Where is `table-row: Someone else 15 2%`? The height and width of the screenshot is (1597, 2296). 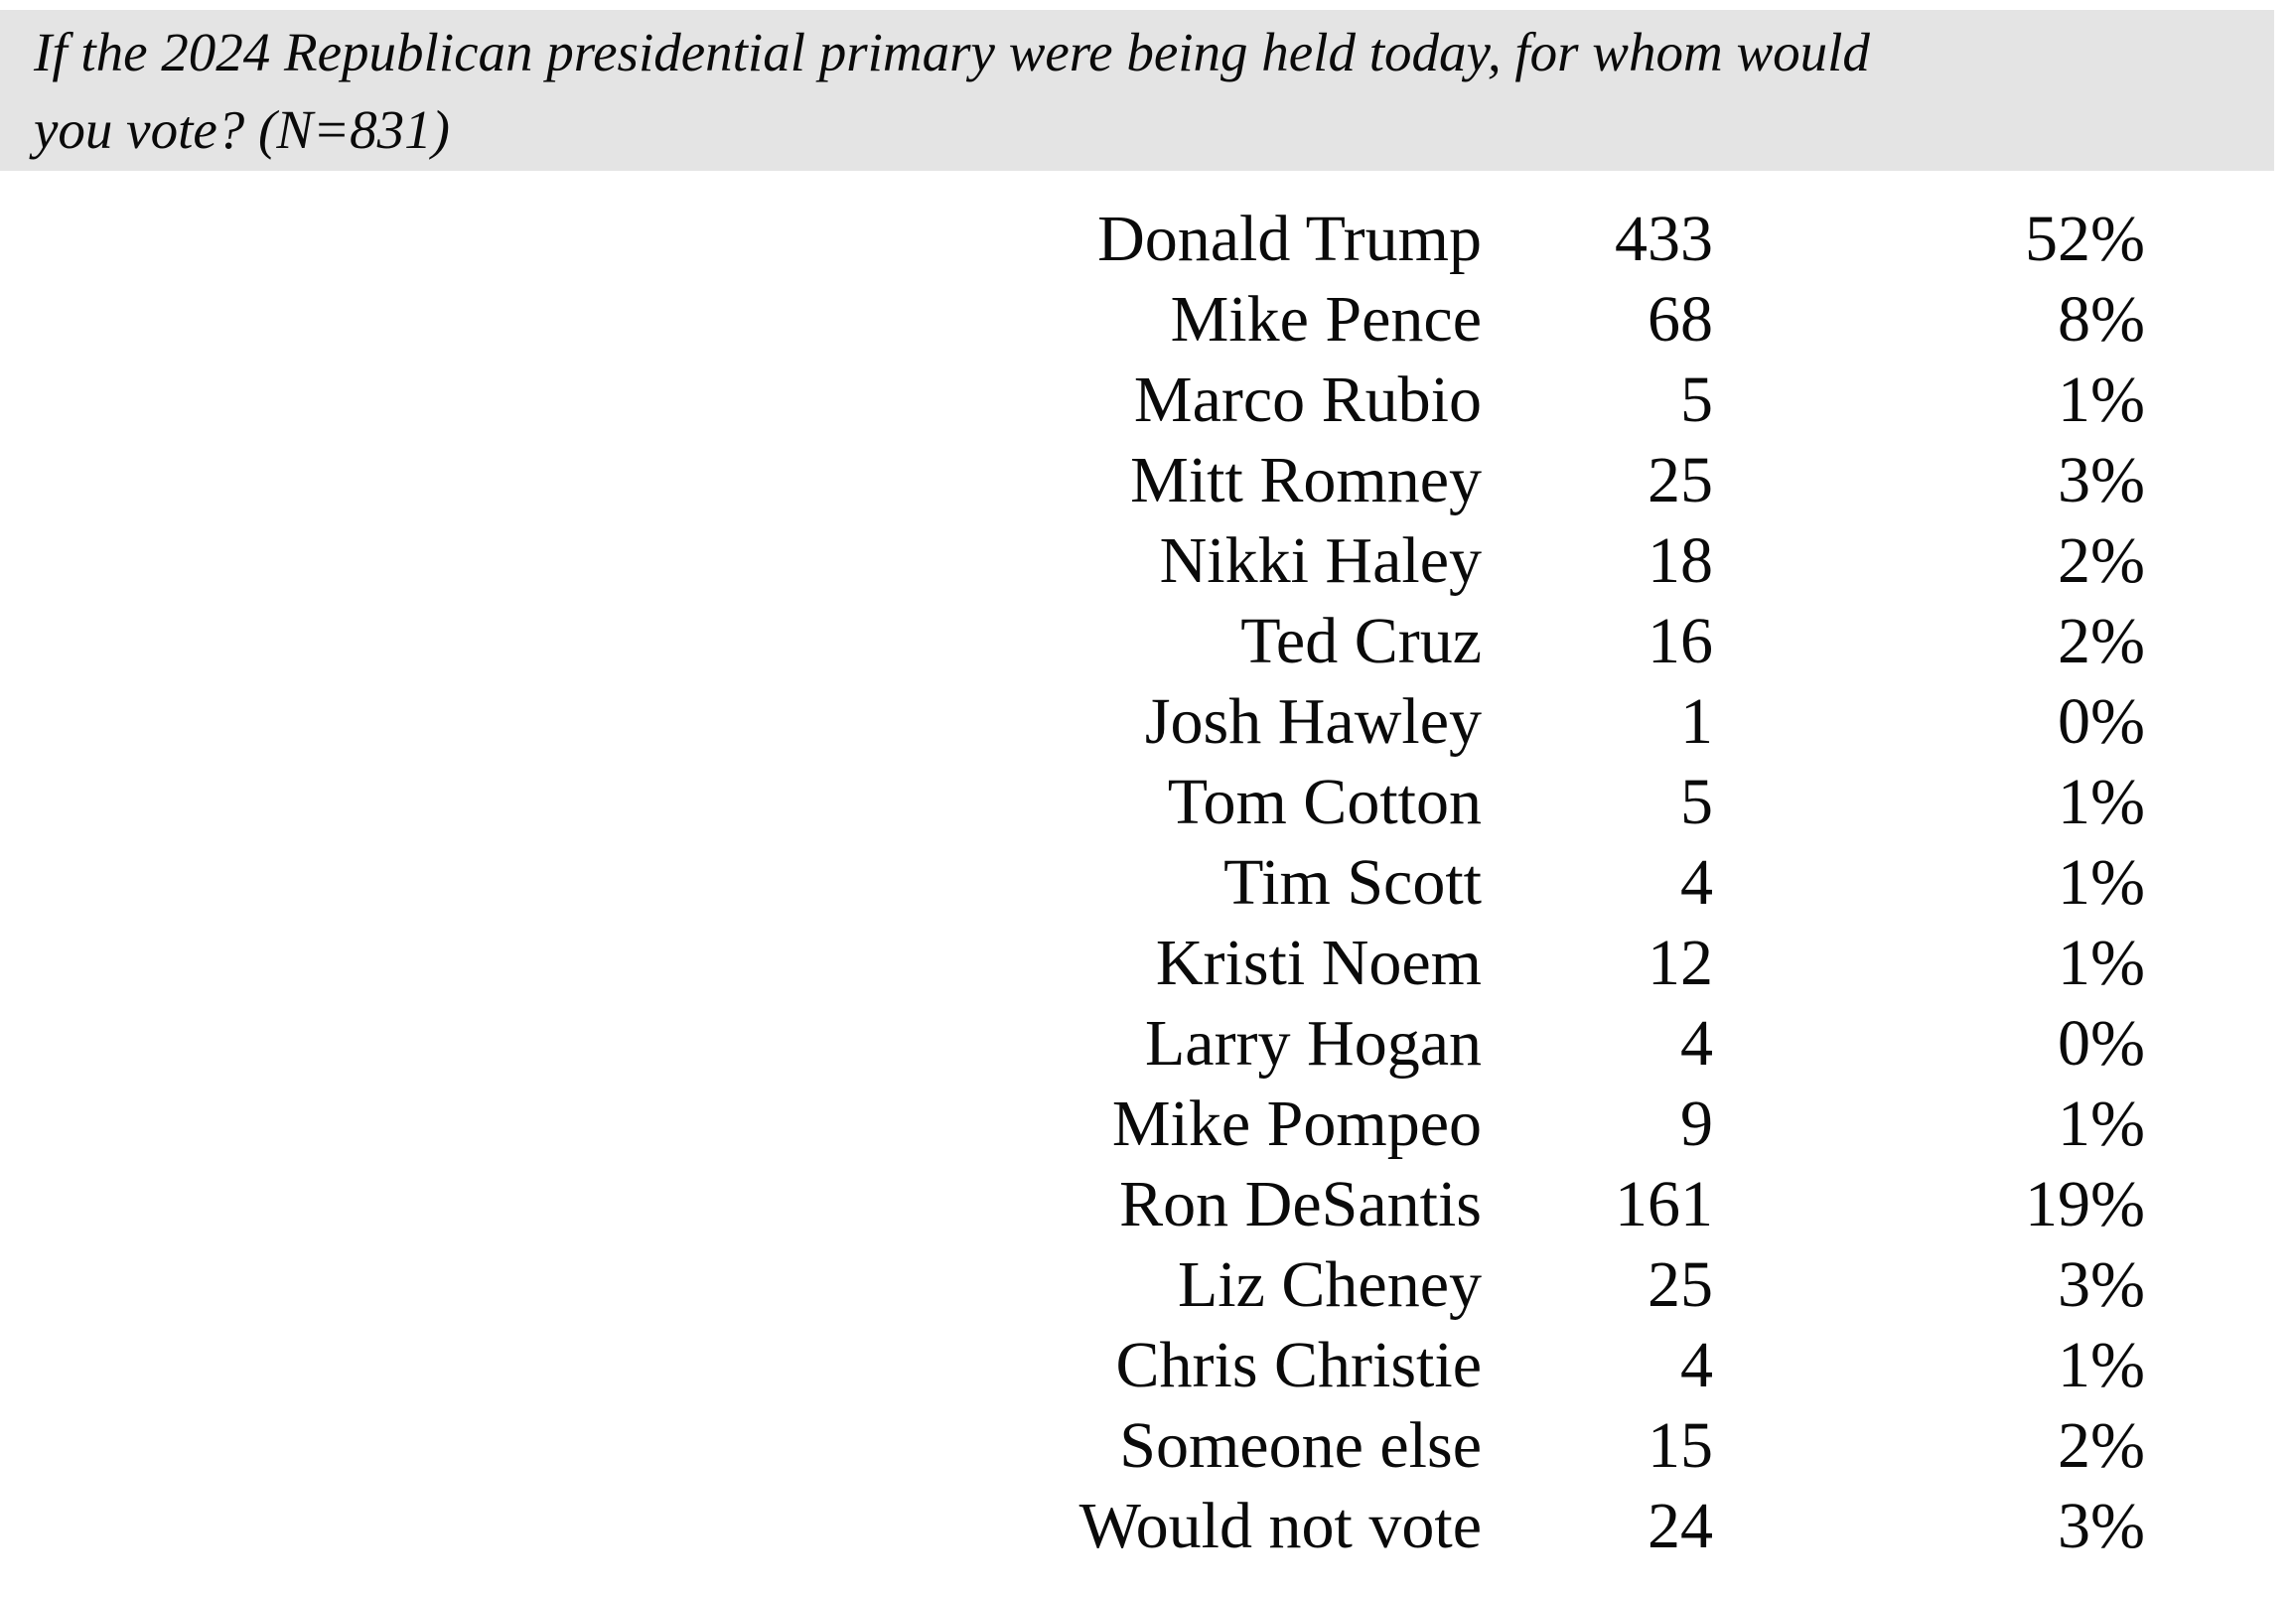 table-row: Someone else 15 2% is located at coordinates (1072, 1445).